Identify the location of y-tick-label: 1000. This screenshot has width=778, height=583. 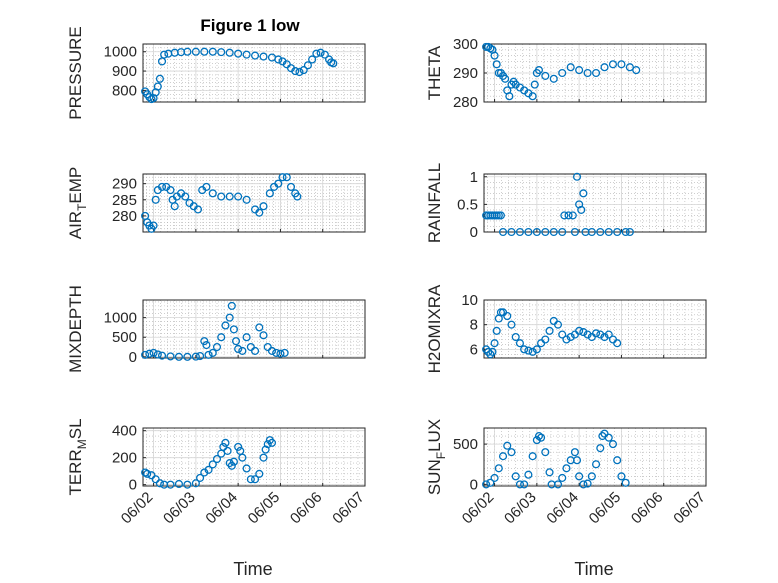
(120, 318).